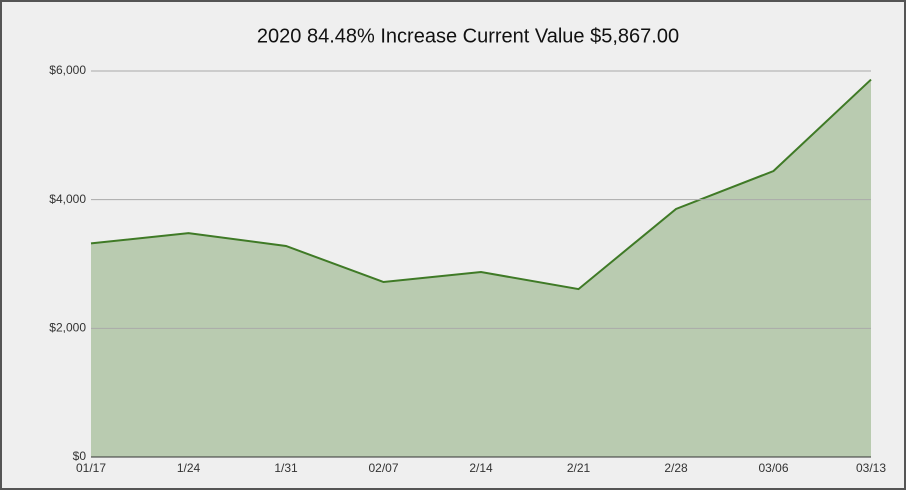 Image resolution: width=911 pixels, height=493 pixels. Describe the element at coordinates (579, 468) in the screenshot. I see `x-tick-label: 2/21` at that location.